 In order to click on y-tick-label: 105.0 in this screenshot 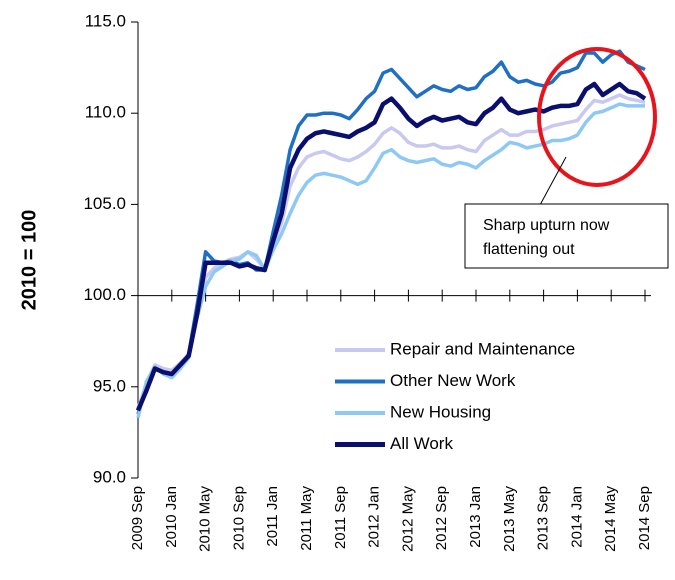, I will do `click(104, 203)`.